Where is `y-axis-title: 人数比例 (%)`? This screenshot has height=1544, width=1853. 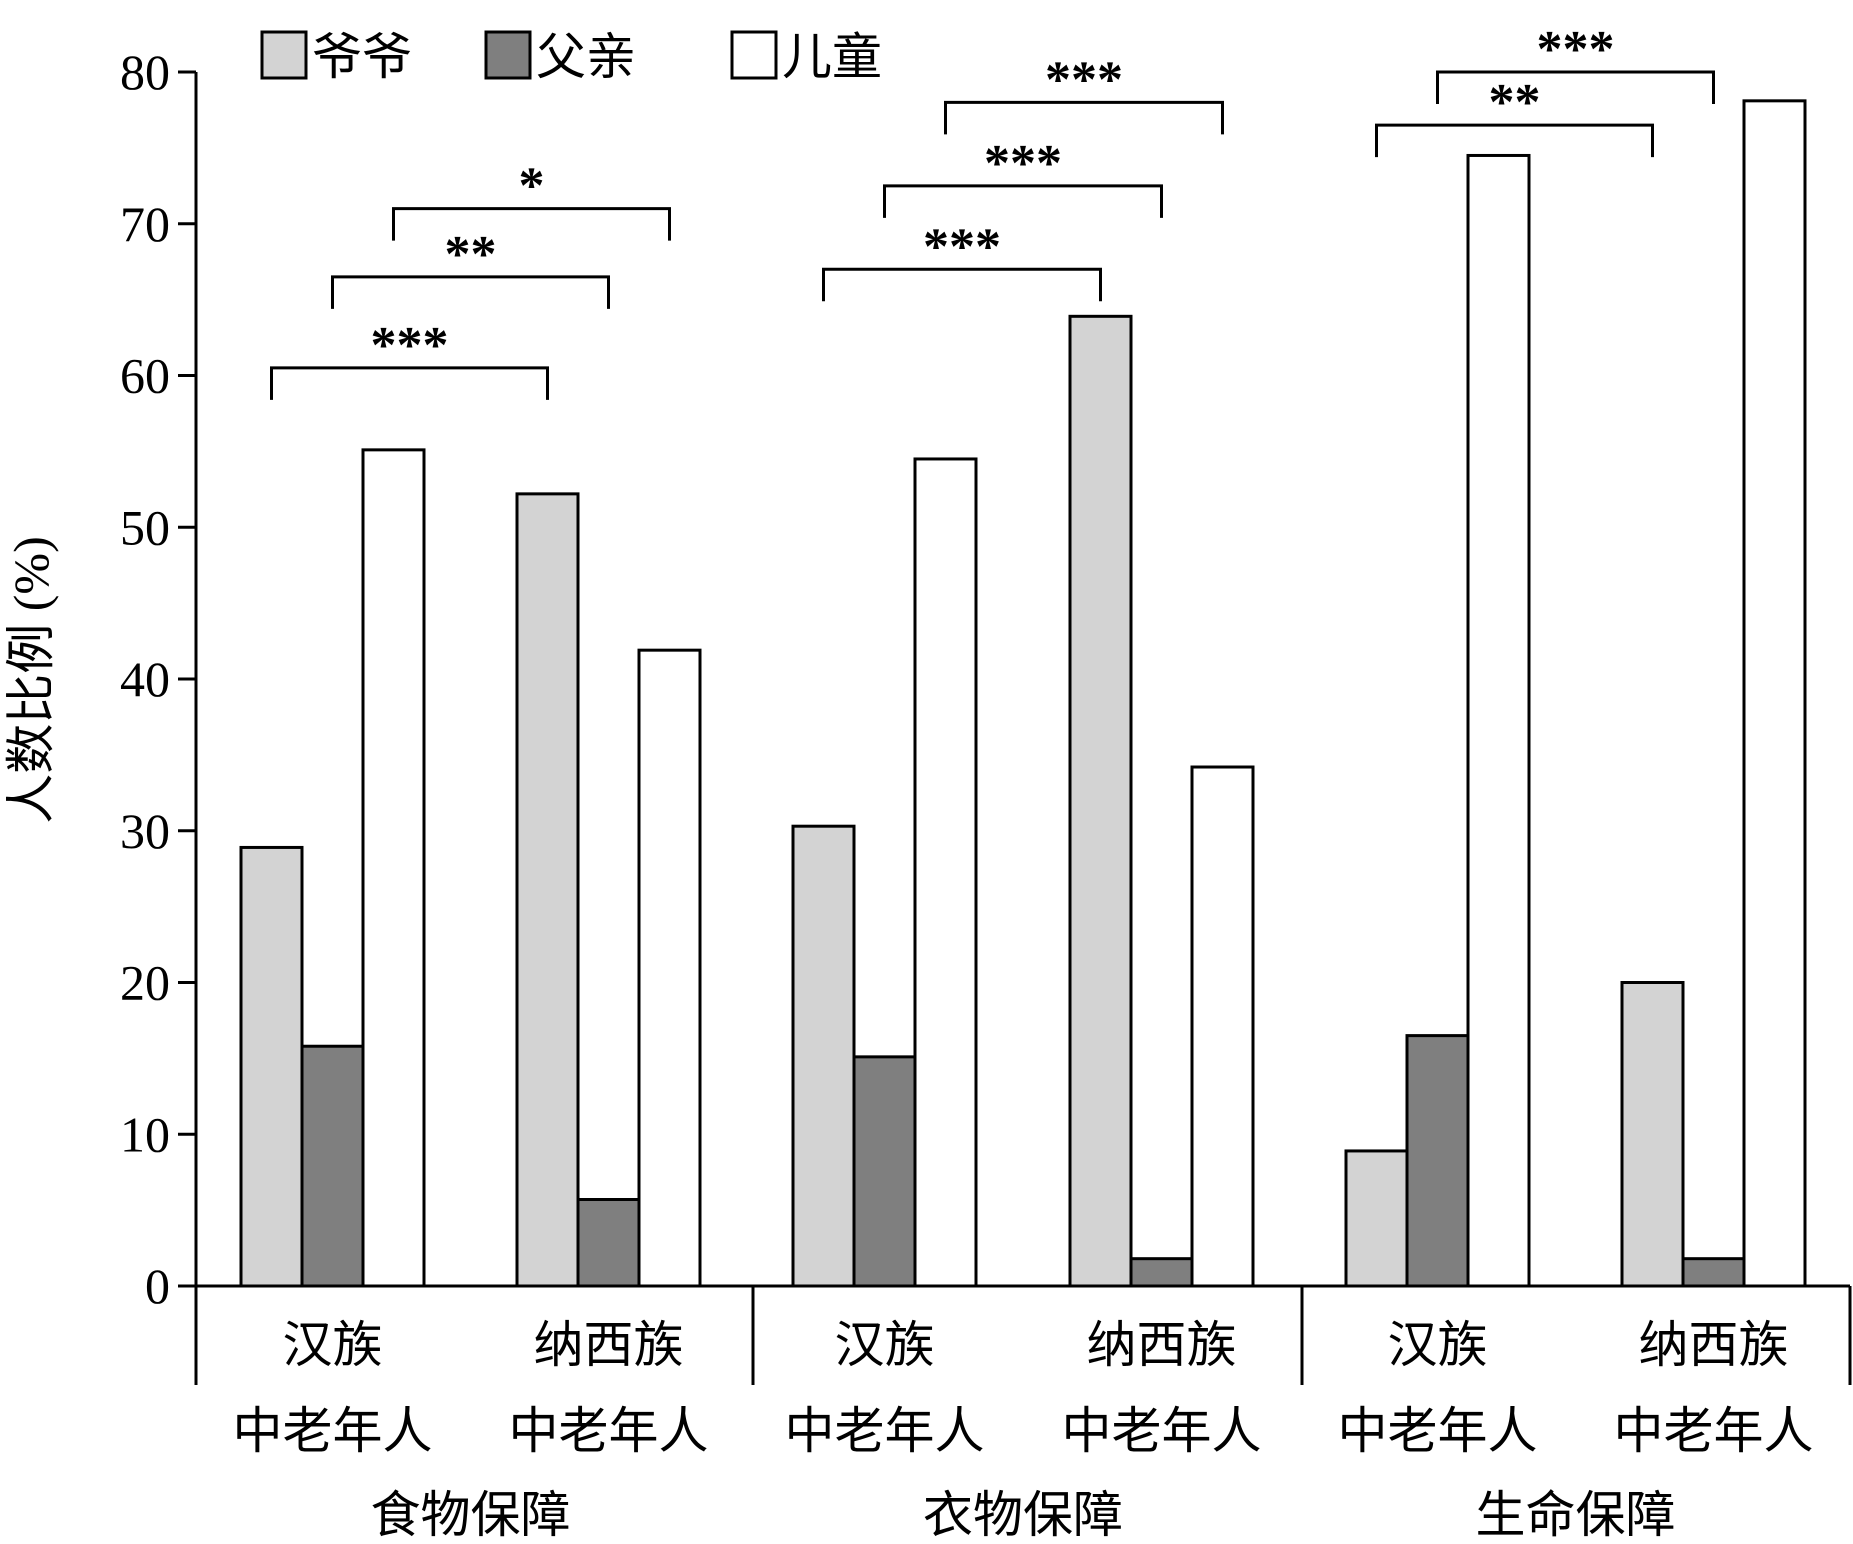
y-axis-title: 人数比例 (%) is located at coordinates (31, 679).